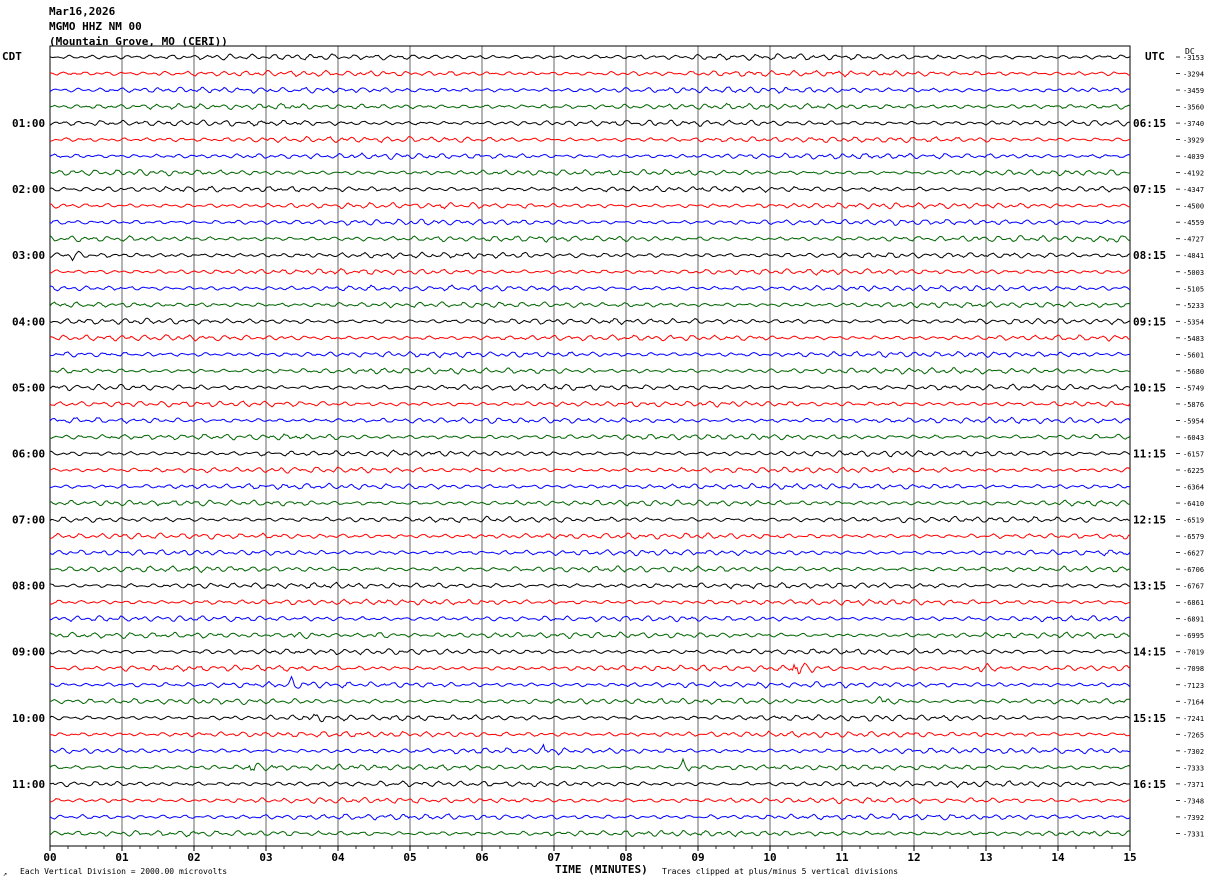 This screenshot has height=886, width=1210. I want to click on dc-offset-label: -5354, so click(1193, 322).